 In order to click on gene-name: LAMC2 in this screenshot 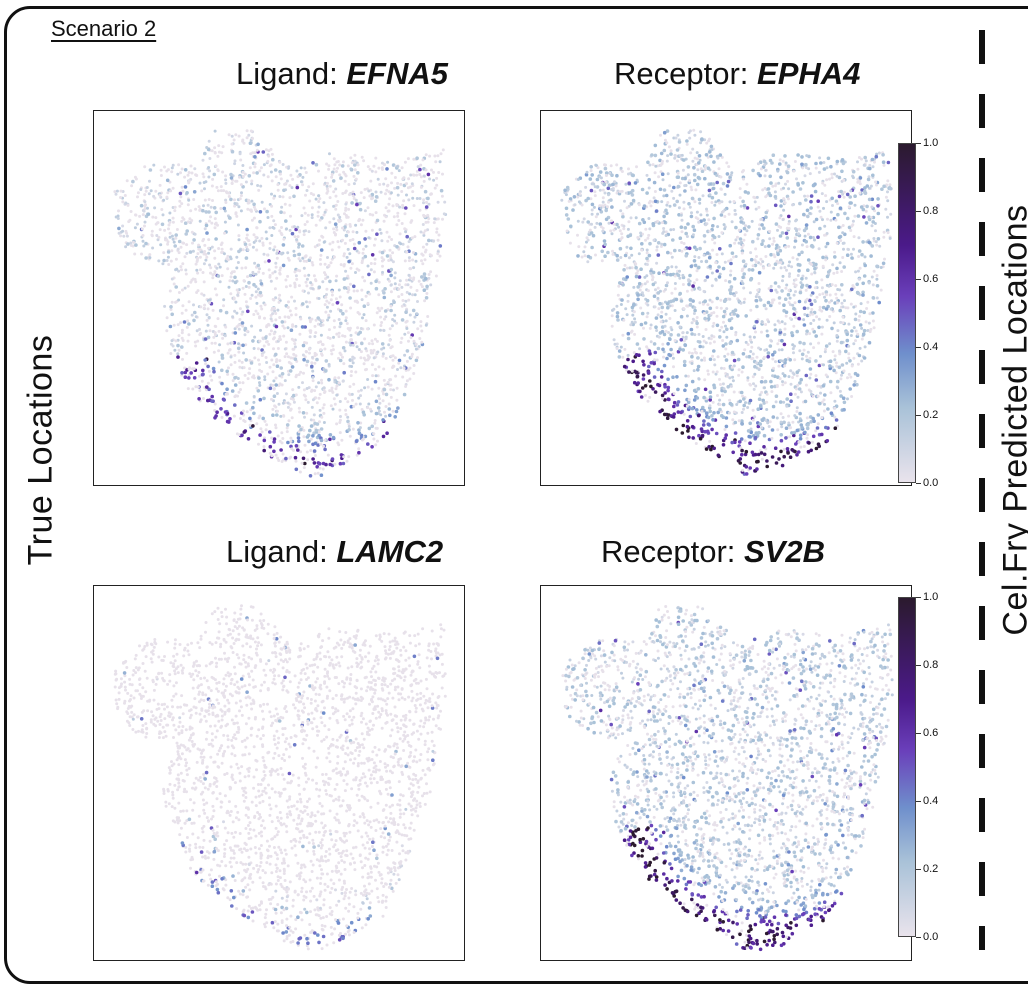, I will do `click(390, 551)`.